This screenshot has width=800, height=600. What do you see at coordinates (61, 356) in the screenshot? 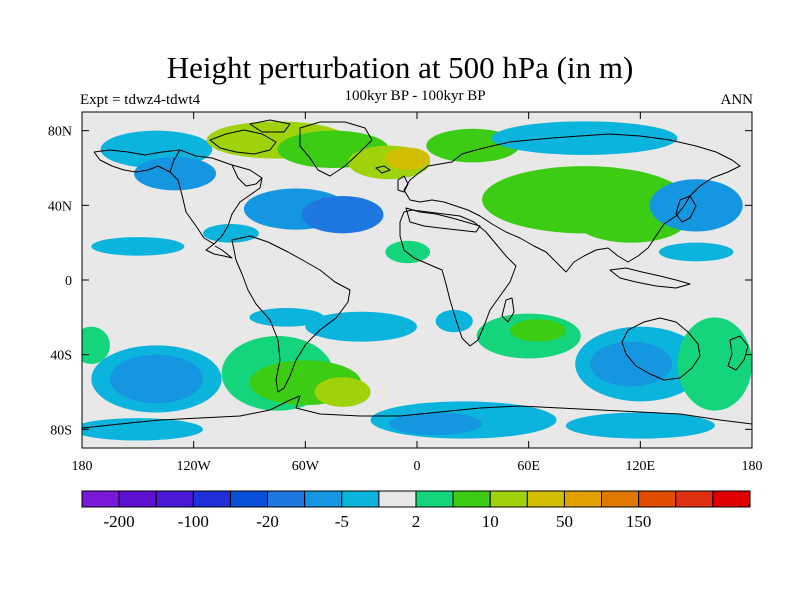
I see `lat-tick-label: 40S` at bounding box center [61, 356].